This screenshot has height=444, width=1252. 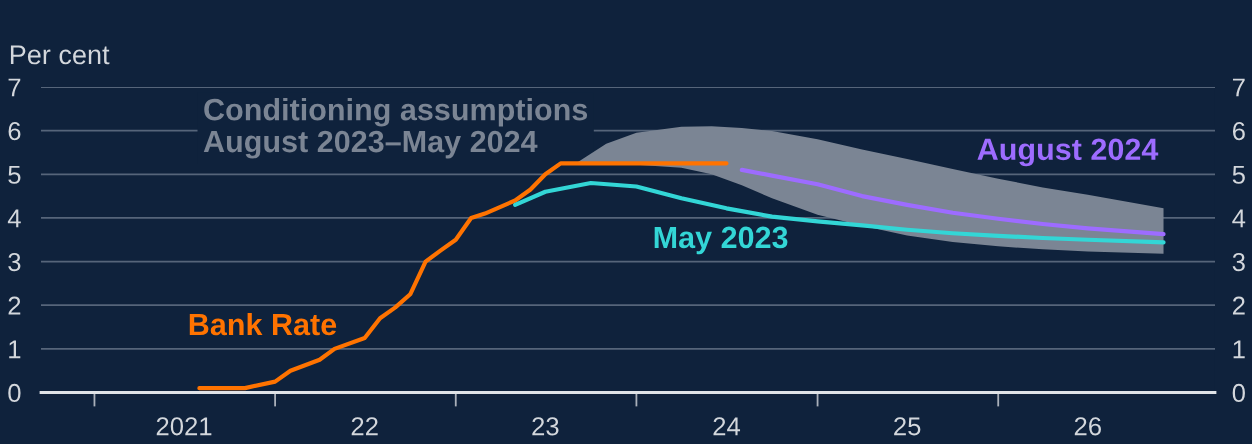 I want to click on legend-label: Conditioning assumptions August 2023–May 2024, so click(x=395, y=128).